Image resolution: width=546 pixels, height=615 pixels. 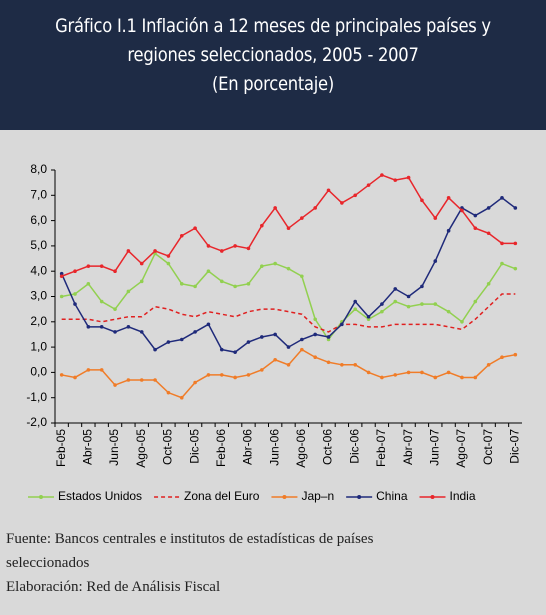 I want to click on x-tick-label: Feb-07, so click(x=381, y=448).